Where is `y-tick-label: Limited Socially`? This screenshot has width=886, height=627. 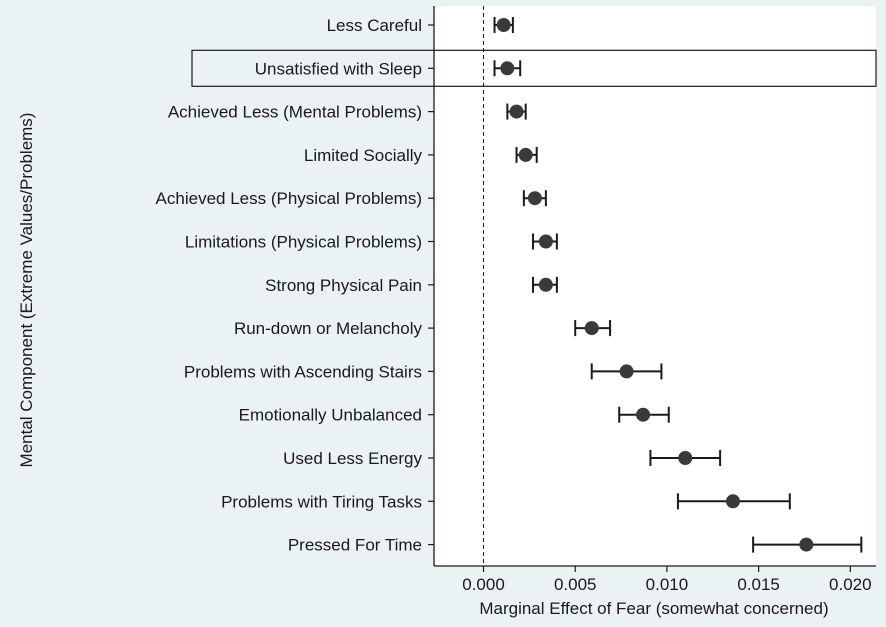
y-tick-label: Limited Socially is located at coordinates (363, 155).